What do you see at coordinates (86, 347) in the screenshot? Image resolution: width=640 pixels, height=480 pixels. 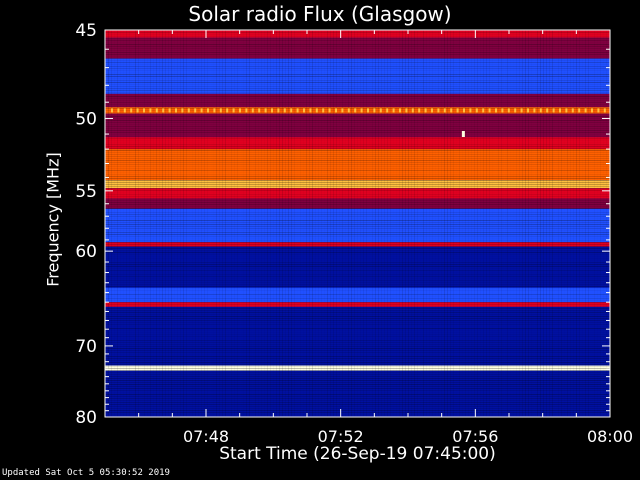 I see `y-tick-label: 70` at bounding box center [86, 347].